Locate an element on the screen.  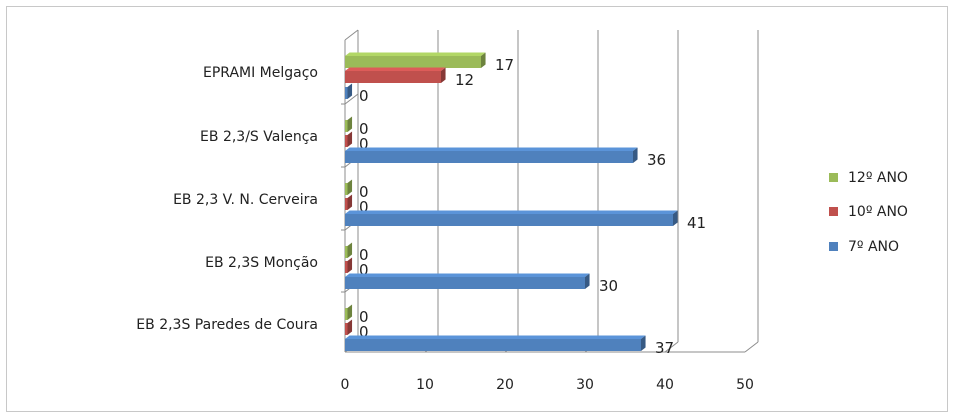
data-label: 12 is located at coordinates (464, 80).